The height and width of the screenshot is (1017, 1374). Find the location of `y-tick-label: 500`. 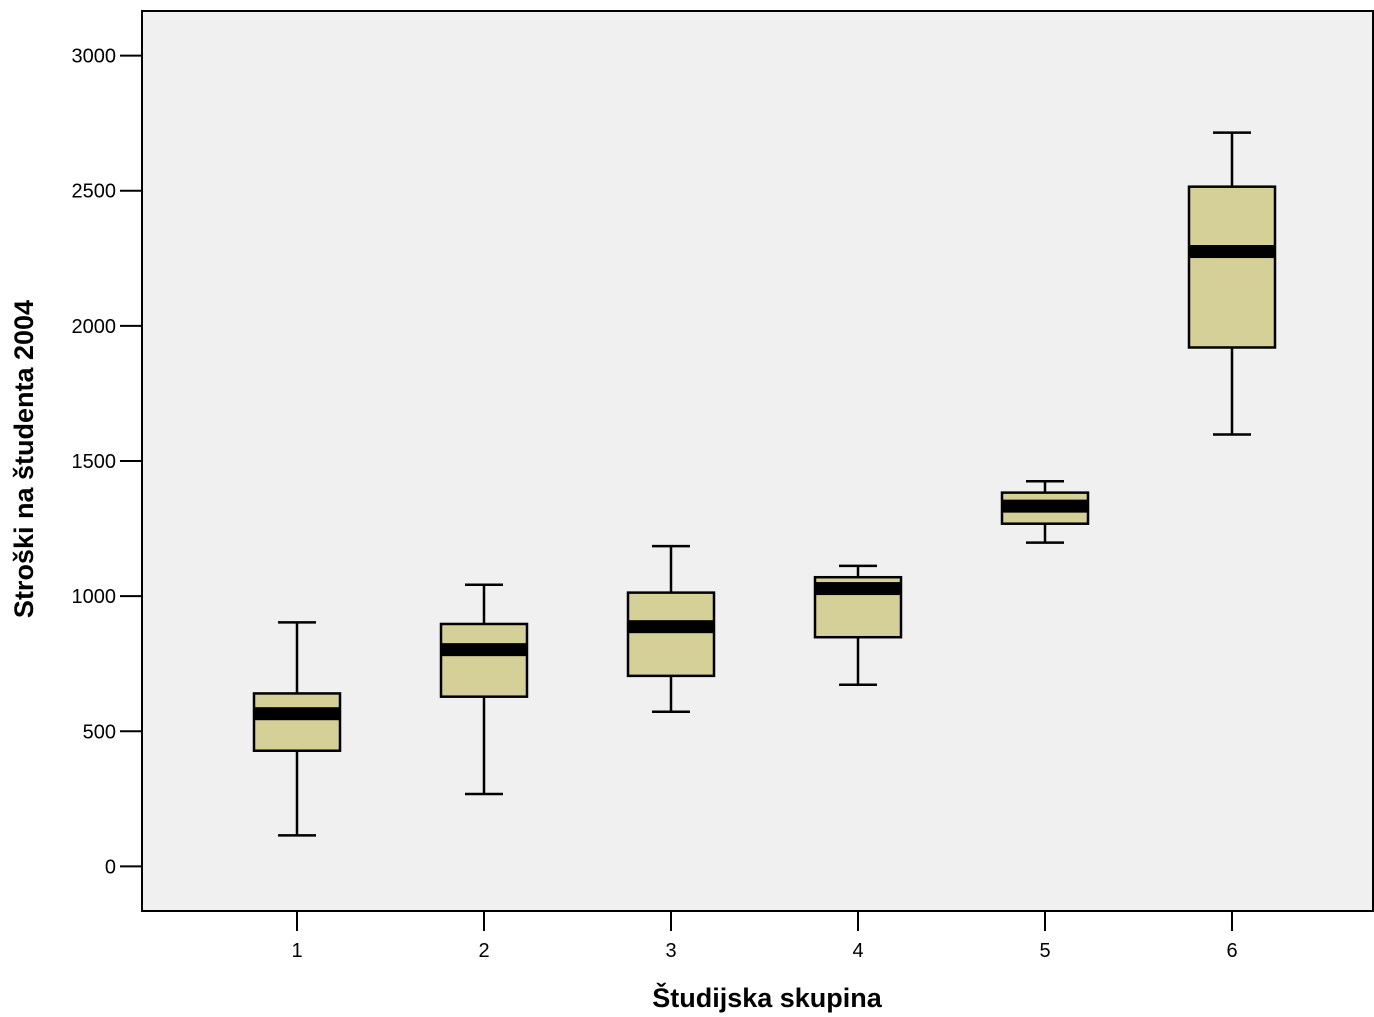

y-tick-label: 500 is located at coordinates (99, 732).